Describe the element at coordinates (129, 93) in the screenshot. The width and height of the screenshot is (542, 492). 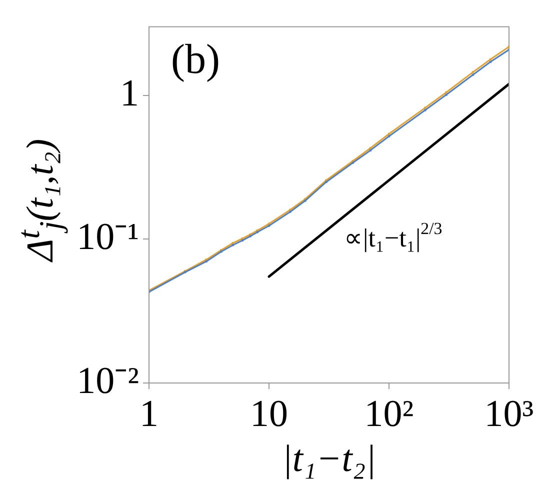
I see `y-tick-label: 1` at that location.